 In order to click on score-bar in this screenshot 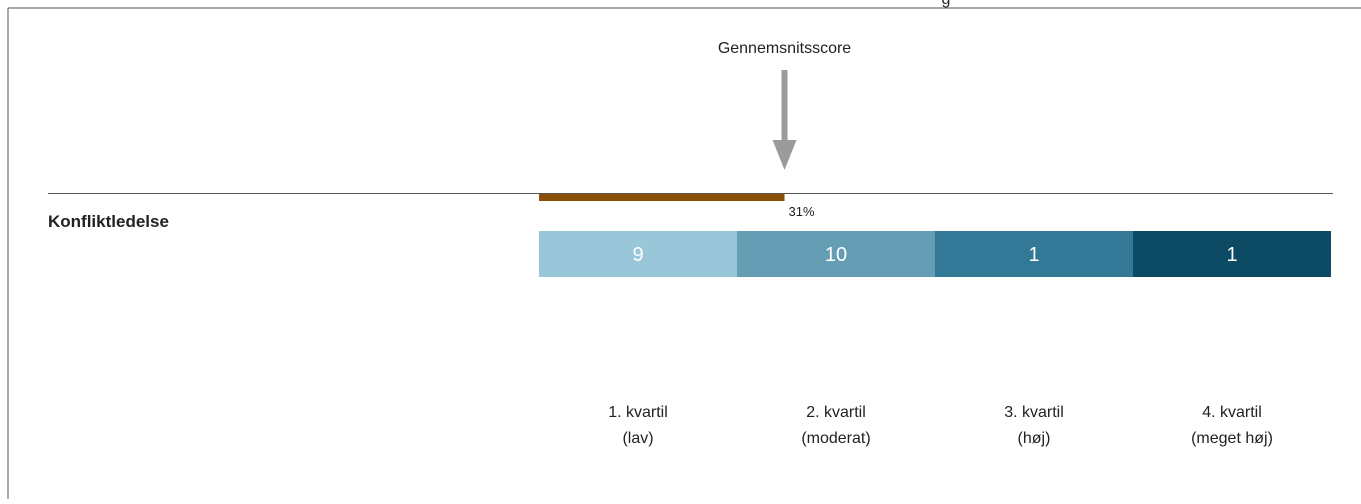, I will do `click(662, 197)`.